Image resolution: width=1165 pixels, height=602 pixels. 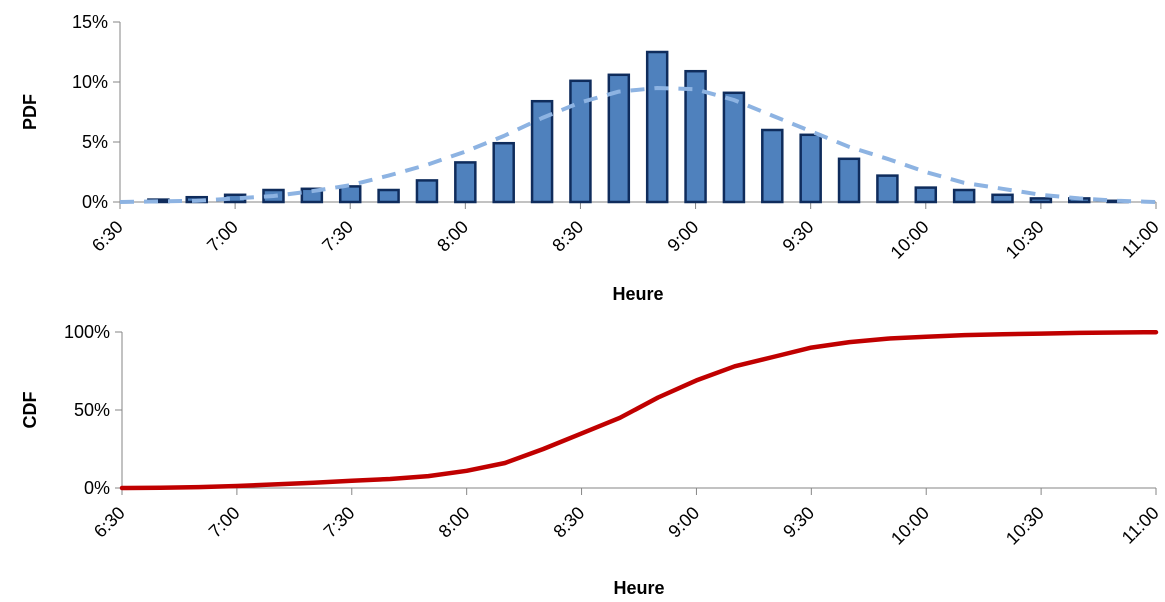 What do you see at coordinates (95, 202) in the screenshot?
I see `pdf-y-tick-label: 0%` at bounding box center [95, 202].